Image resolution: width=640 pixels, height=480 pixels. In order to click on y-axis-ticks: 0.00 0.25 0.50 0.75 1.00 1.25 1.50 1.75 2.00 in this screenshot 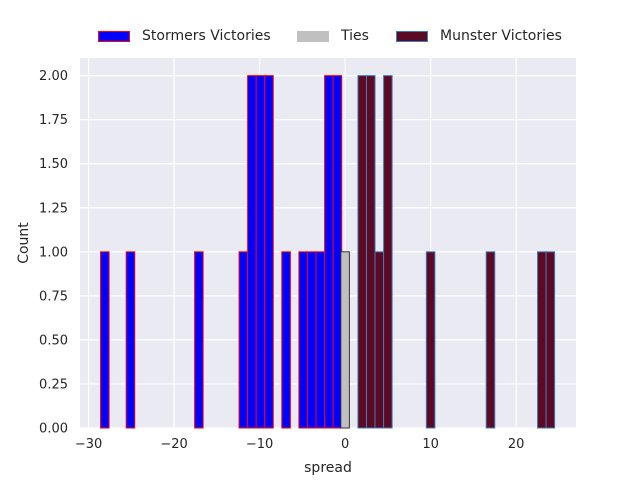, I will do `click(53, 252)`.